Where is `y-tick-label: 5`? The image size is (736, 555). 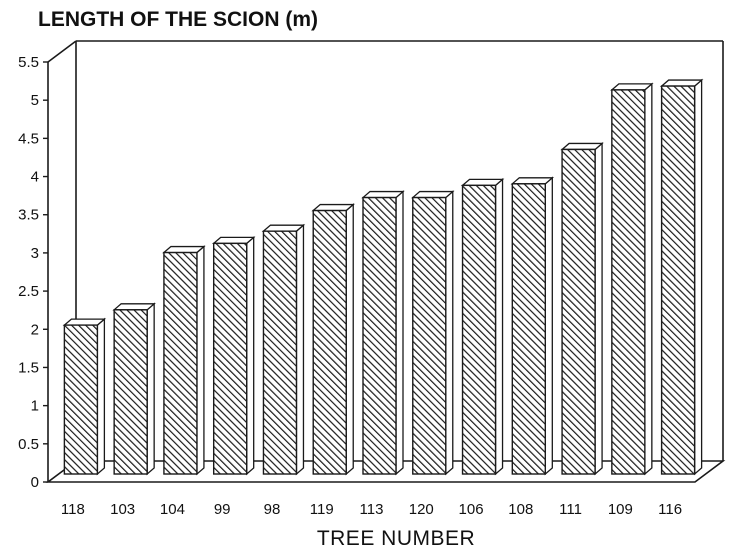 y-tick-label: 5 is located at coordinates (35, 100).